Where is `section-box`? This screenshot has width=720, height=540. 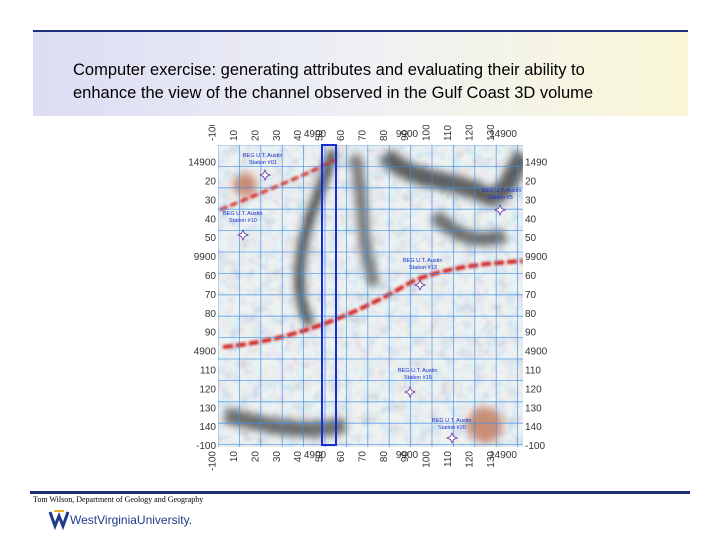
section-box is located at coordinates (329, 295).